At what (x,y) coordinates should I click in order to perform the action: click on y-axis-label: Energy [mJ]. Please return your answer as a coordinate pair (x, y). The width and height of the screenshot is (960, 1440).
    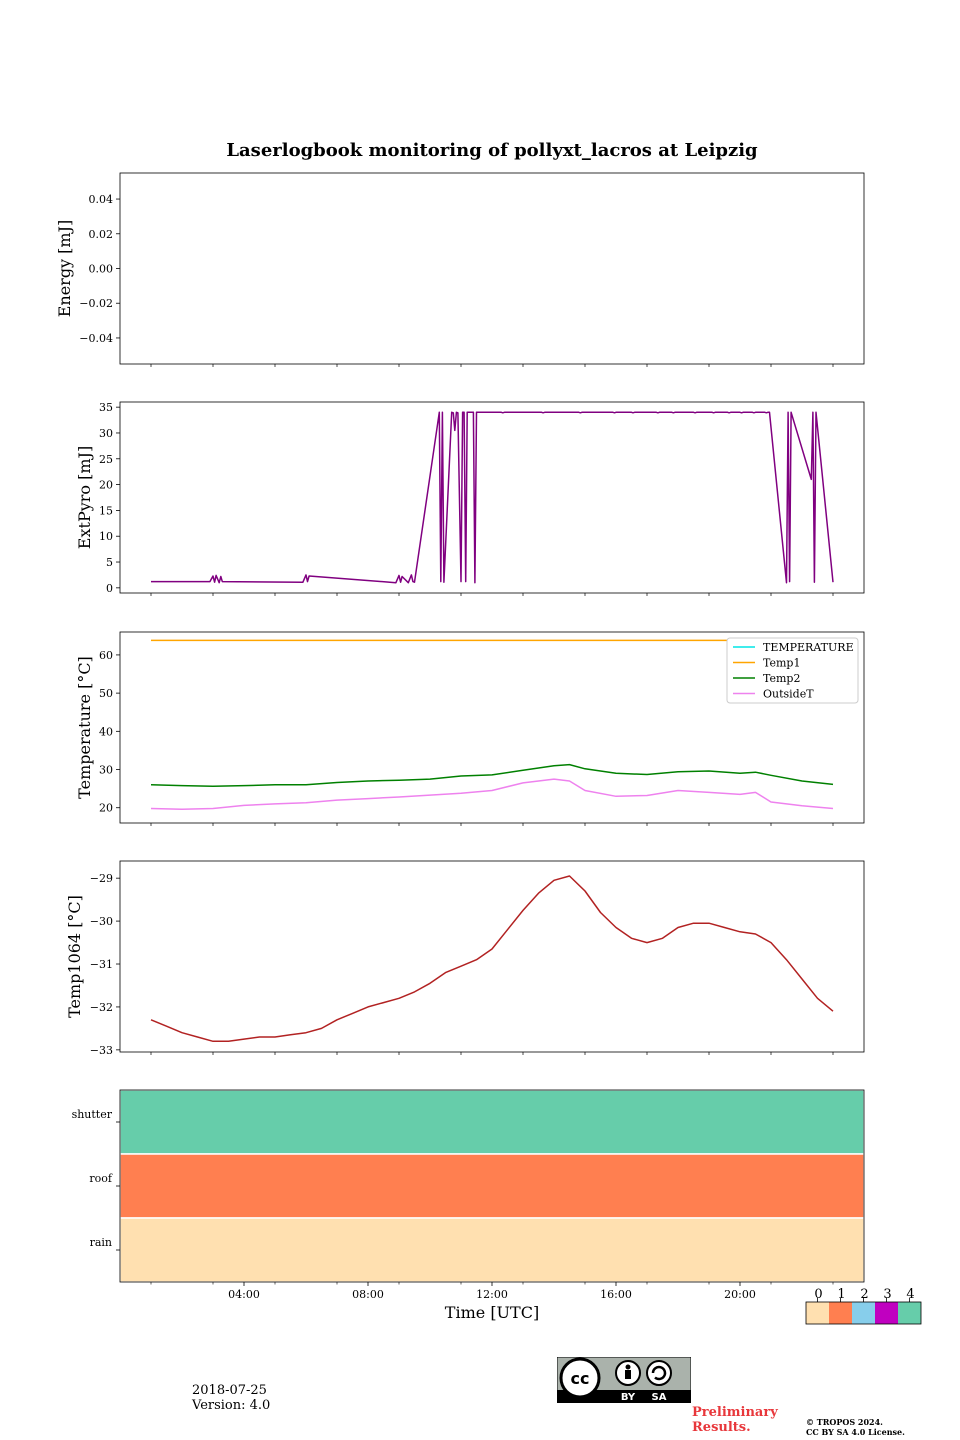
    Looking at the image, I should click on (64, 269).